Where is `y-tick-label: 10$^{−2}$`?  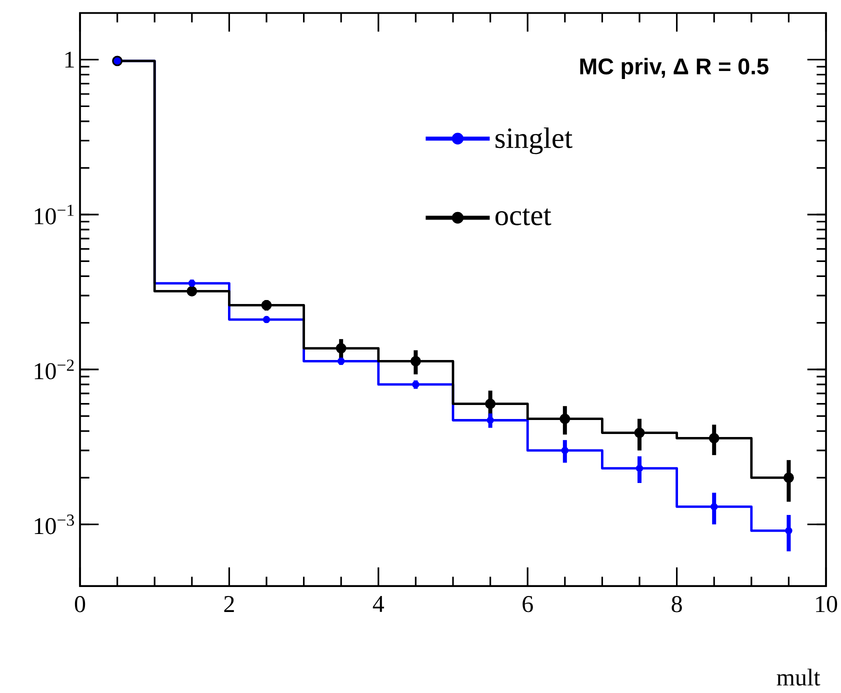 y-tick-label: 10$^{−2}$ is located at coordinates (54, 370).